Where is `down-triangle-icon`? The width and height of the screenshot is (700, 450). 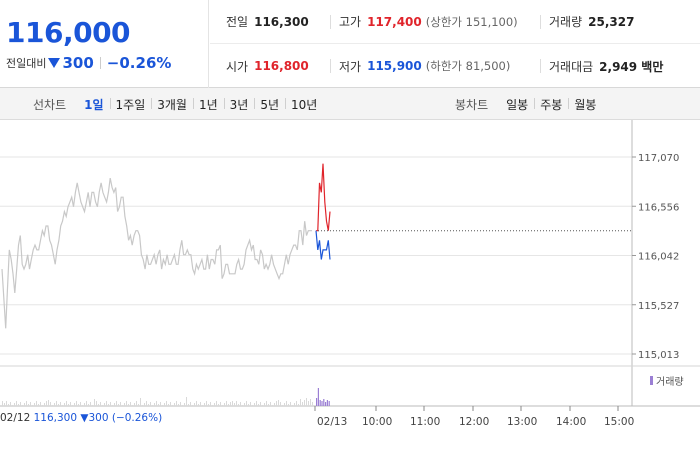
down-triangle-icon is located at coordinates (54, 63).